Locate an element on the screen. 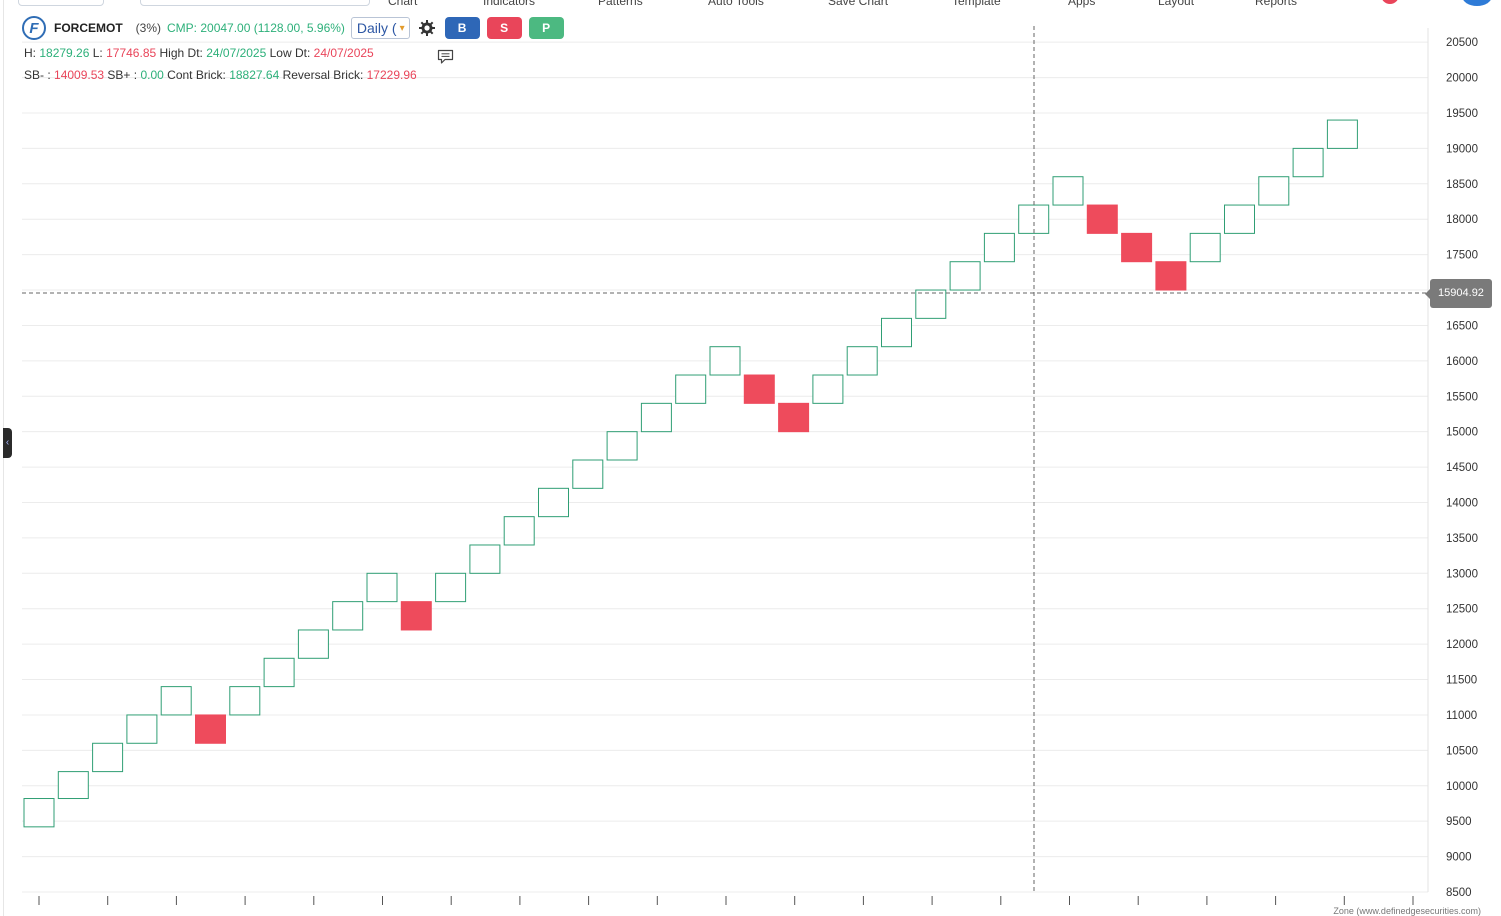  y-tick-label: 10000 is located at coordinates (1462, 787).